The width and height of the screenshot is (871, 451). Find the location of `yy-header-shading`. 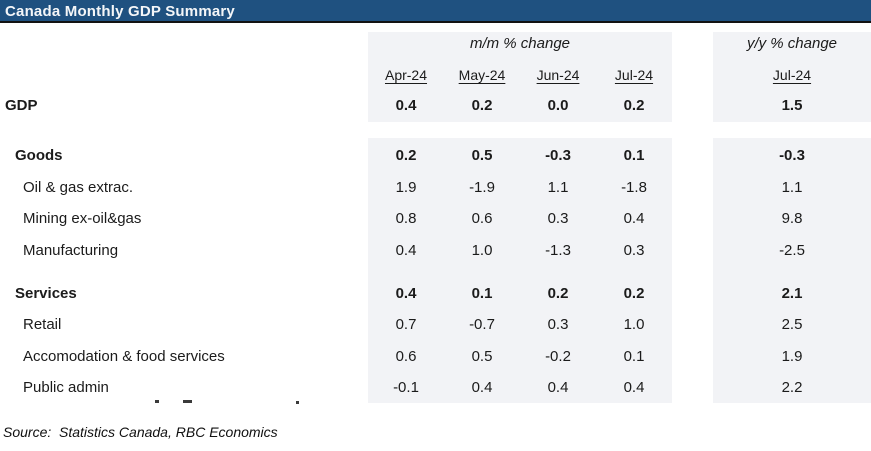

yy-header-shading is located at coordinates (792, 77).